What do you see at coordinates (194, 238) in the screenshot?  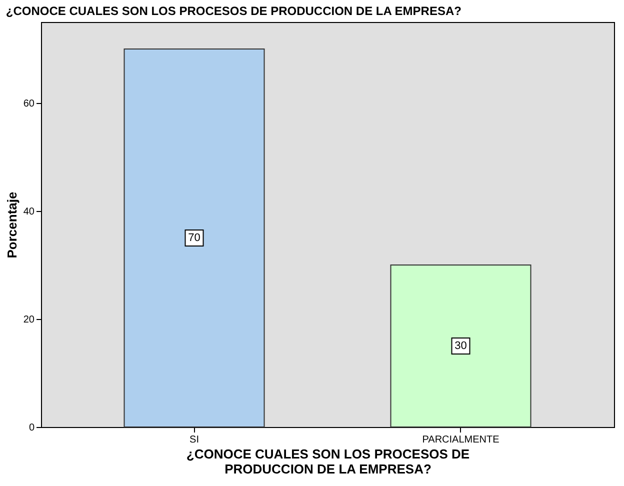 I see `data-label: 70` at bounding box center [194, 238].